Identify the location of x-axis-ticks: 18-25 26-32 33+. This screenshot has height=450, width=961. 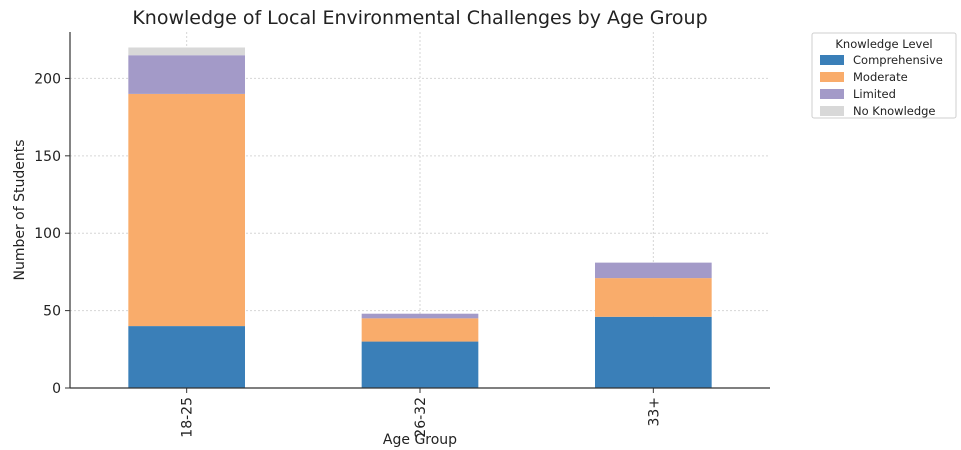
(421, 413).